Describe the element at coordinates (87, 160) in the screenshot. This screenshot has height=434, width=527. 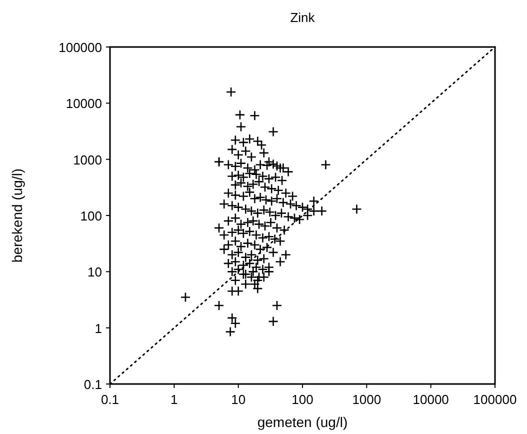
I see `y-tick-label: 1000` at that location.